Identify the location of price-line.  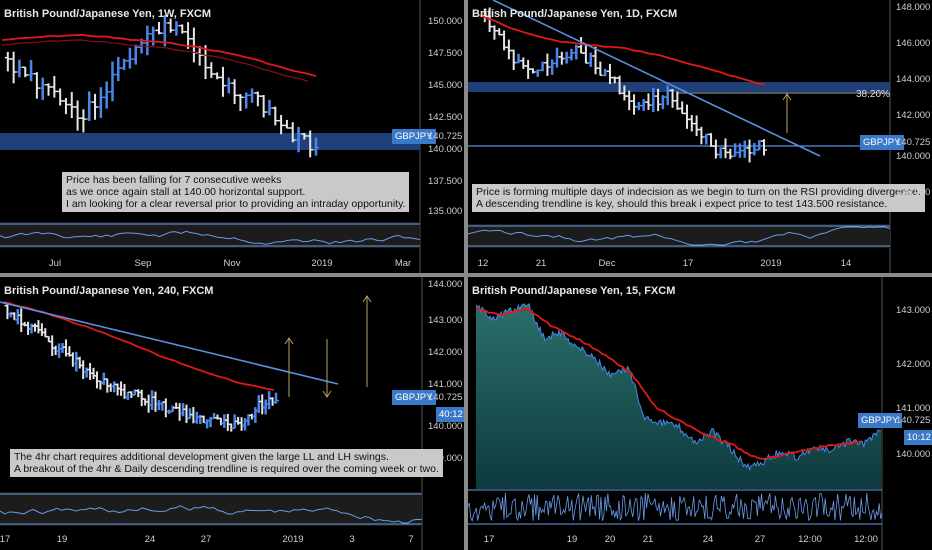
(678, 387).